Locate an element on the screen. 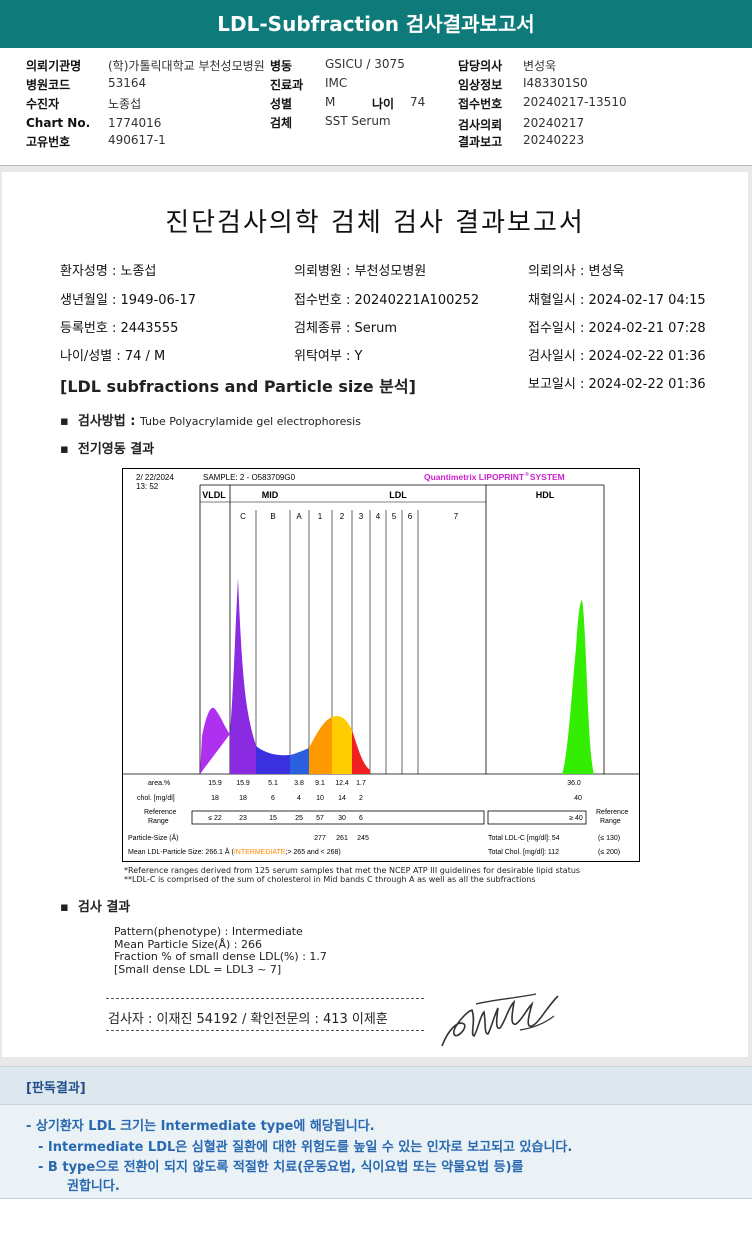 The image size is (752, 1239). registration-number: 등록번호 : 2443555 is located at coordinates (119, 328).